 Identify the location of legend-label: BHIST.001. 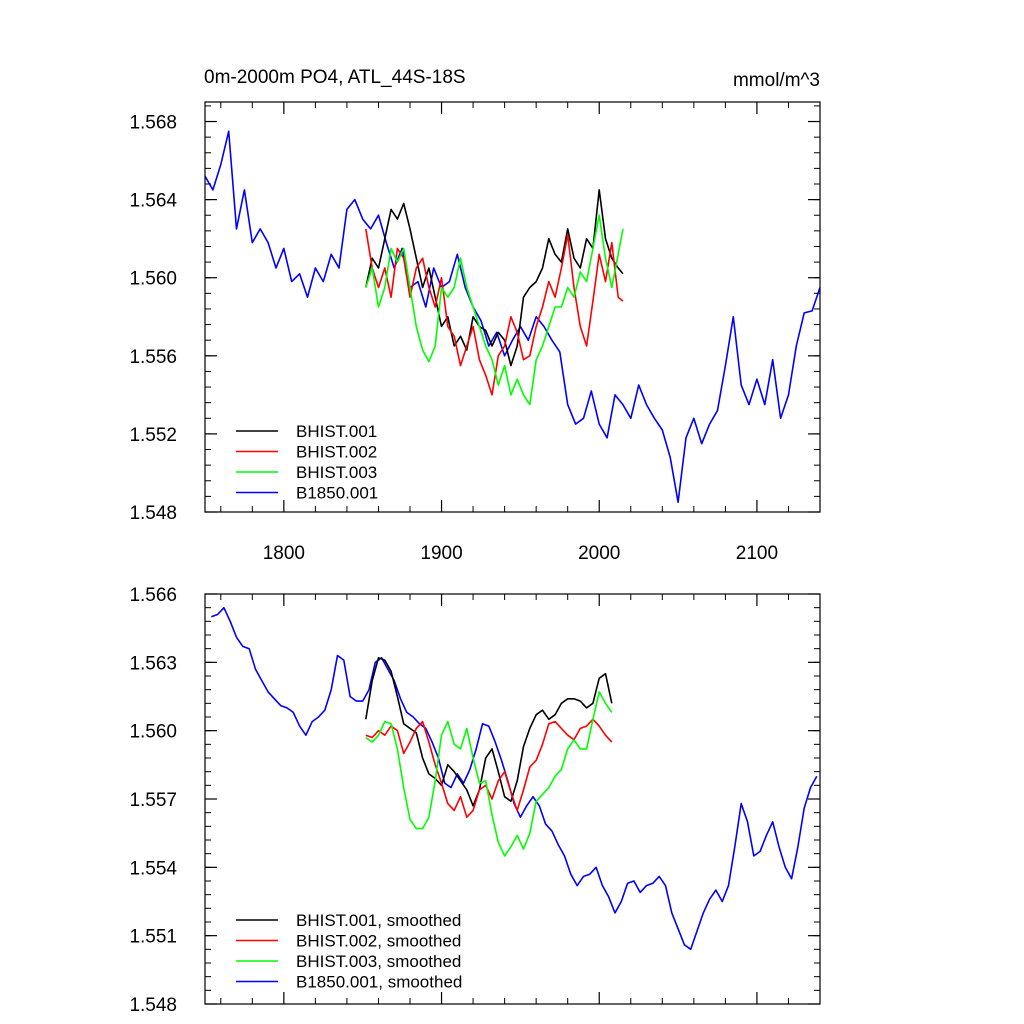
(336, 431).